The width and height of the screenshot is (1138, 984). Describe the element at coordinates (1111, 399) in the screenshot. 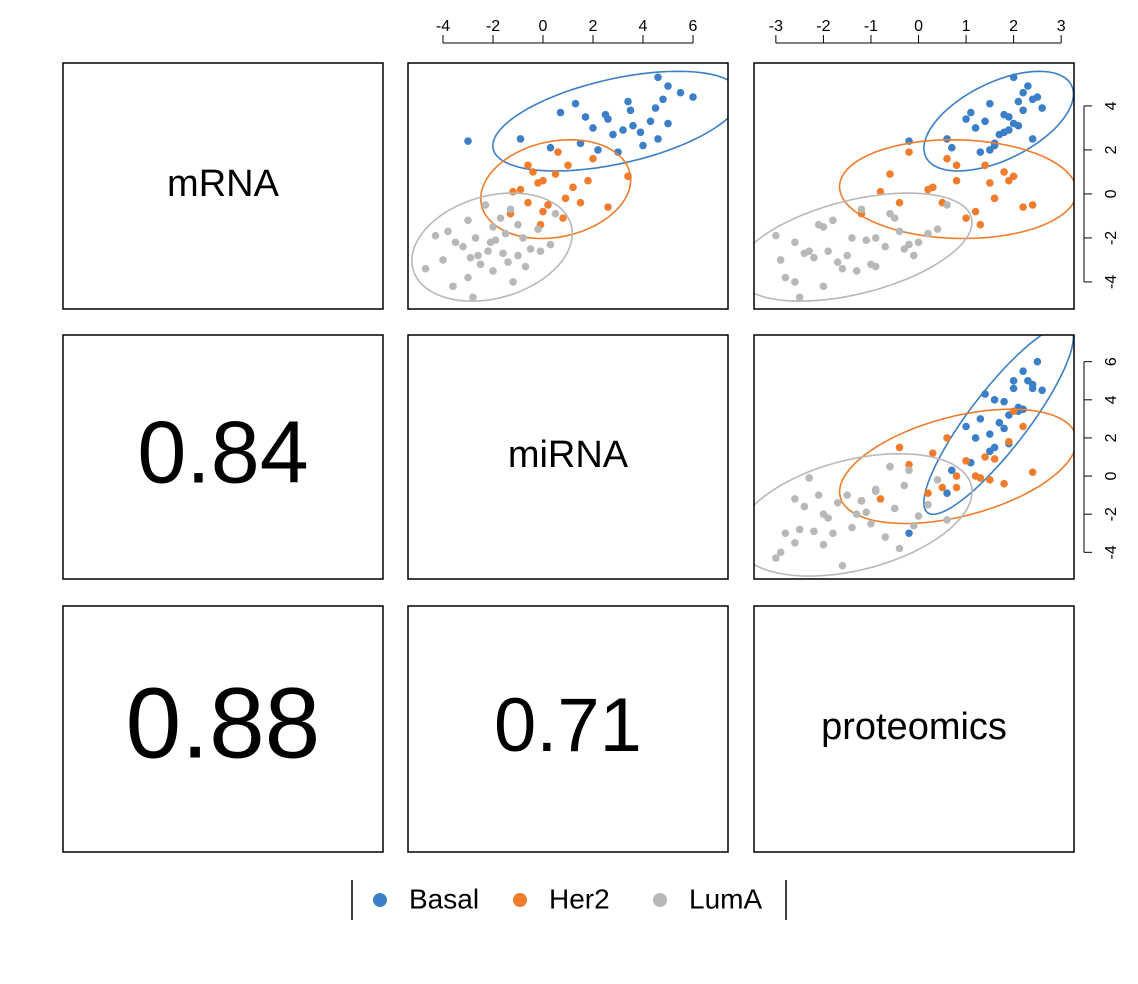

I see `y-tick-label: 4` at that location.